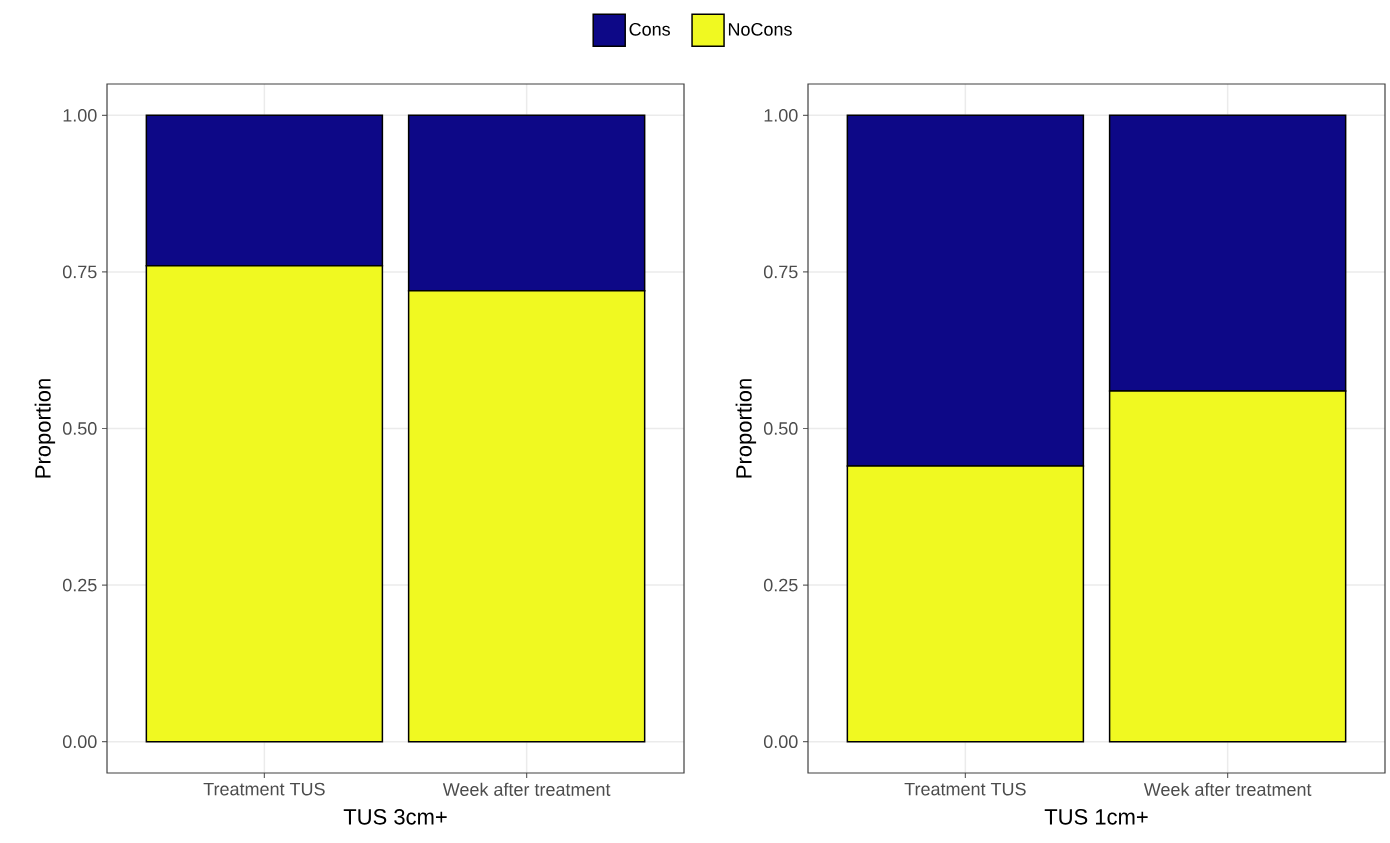 The height and width of the screenshot is (843, 1390). What do you see at coordinates (649, 29) in the screenshot?
I see `legend-label: Cons` at bounding box center [649, 29].